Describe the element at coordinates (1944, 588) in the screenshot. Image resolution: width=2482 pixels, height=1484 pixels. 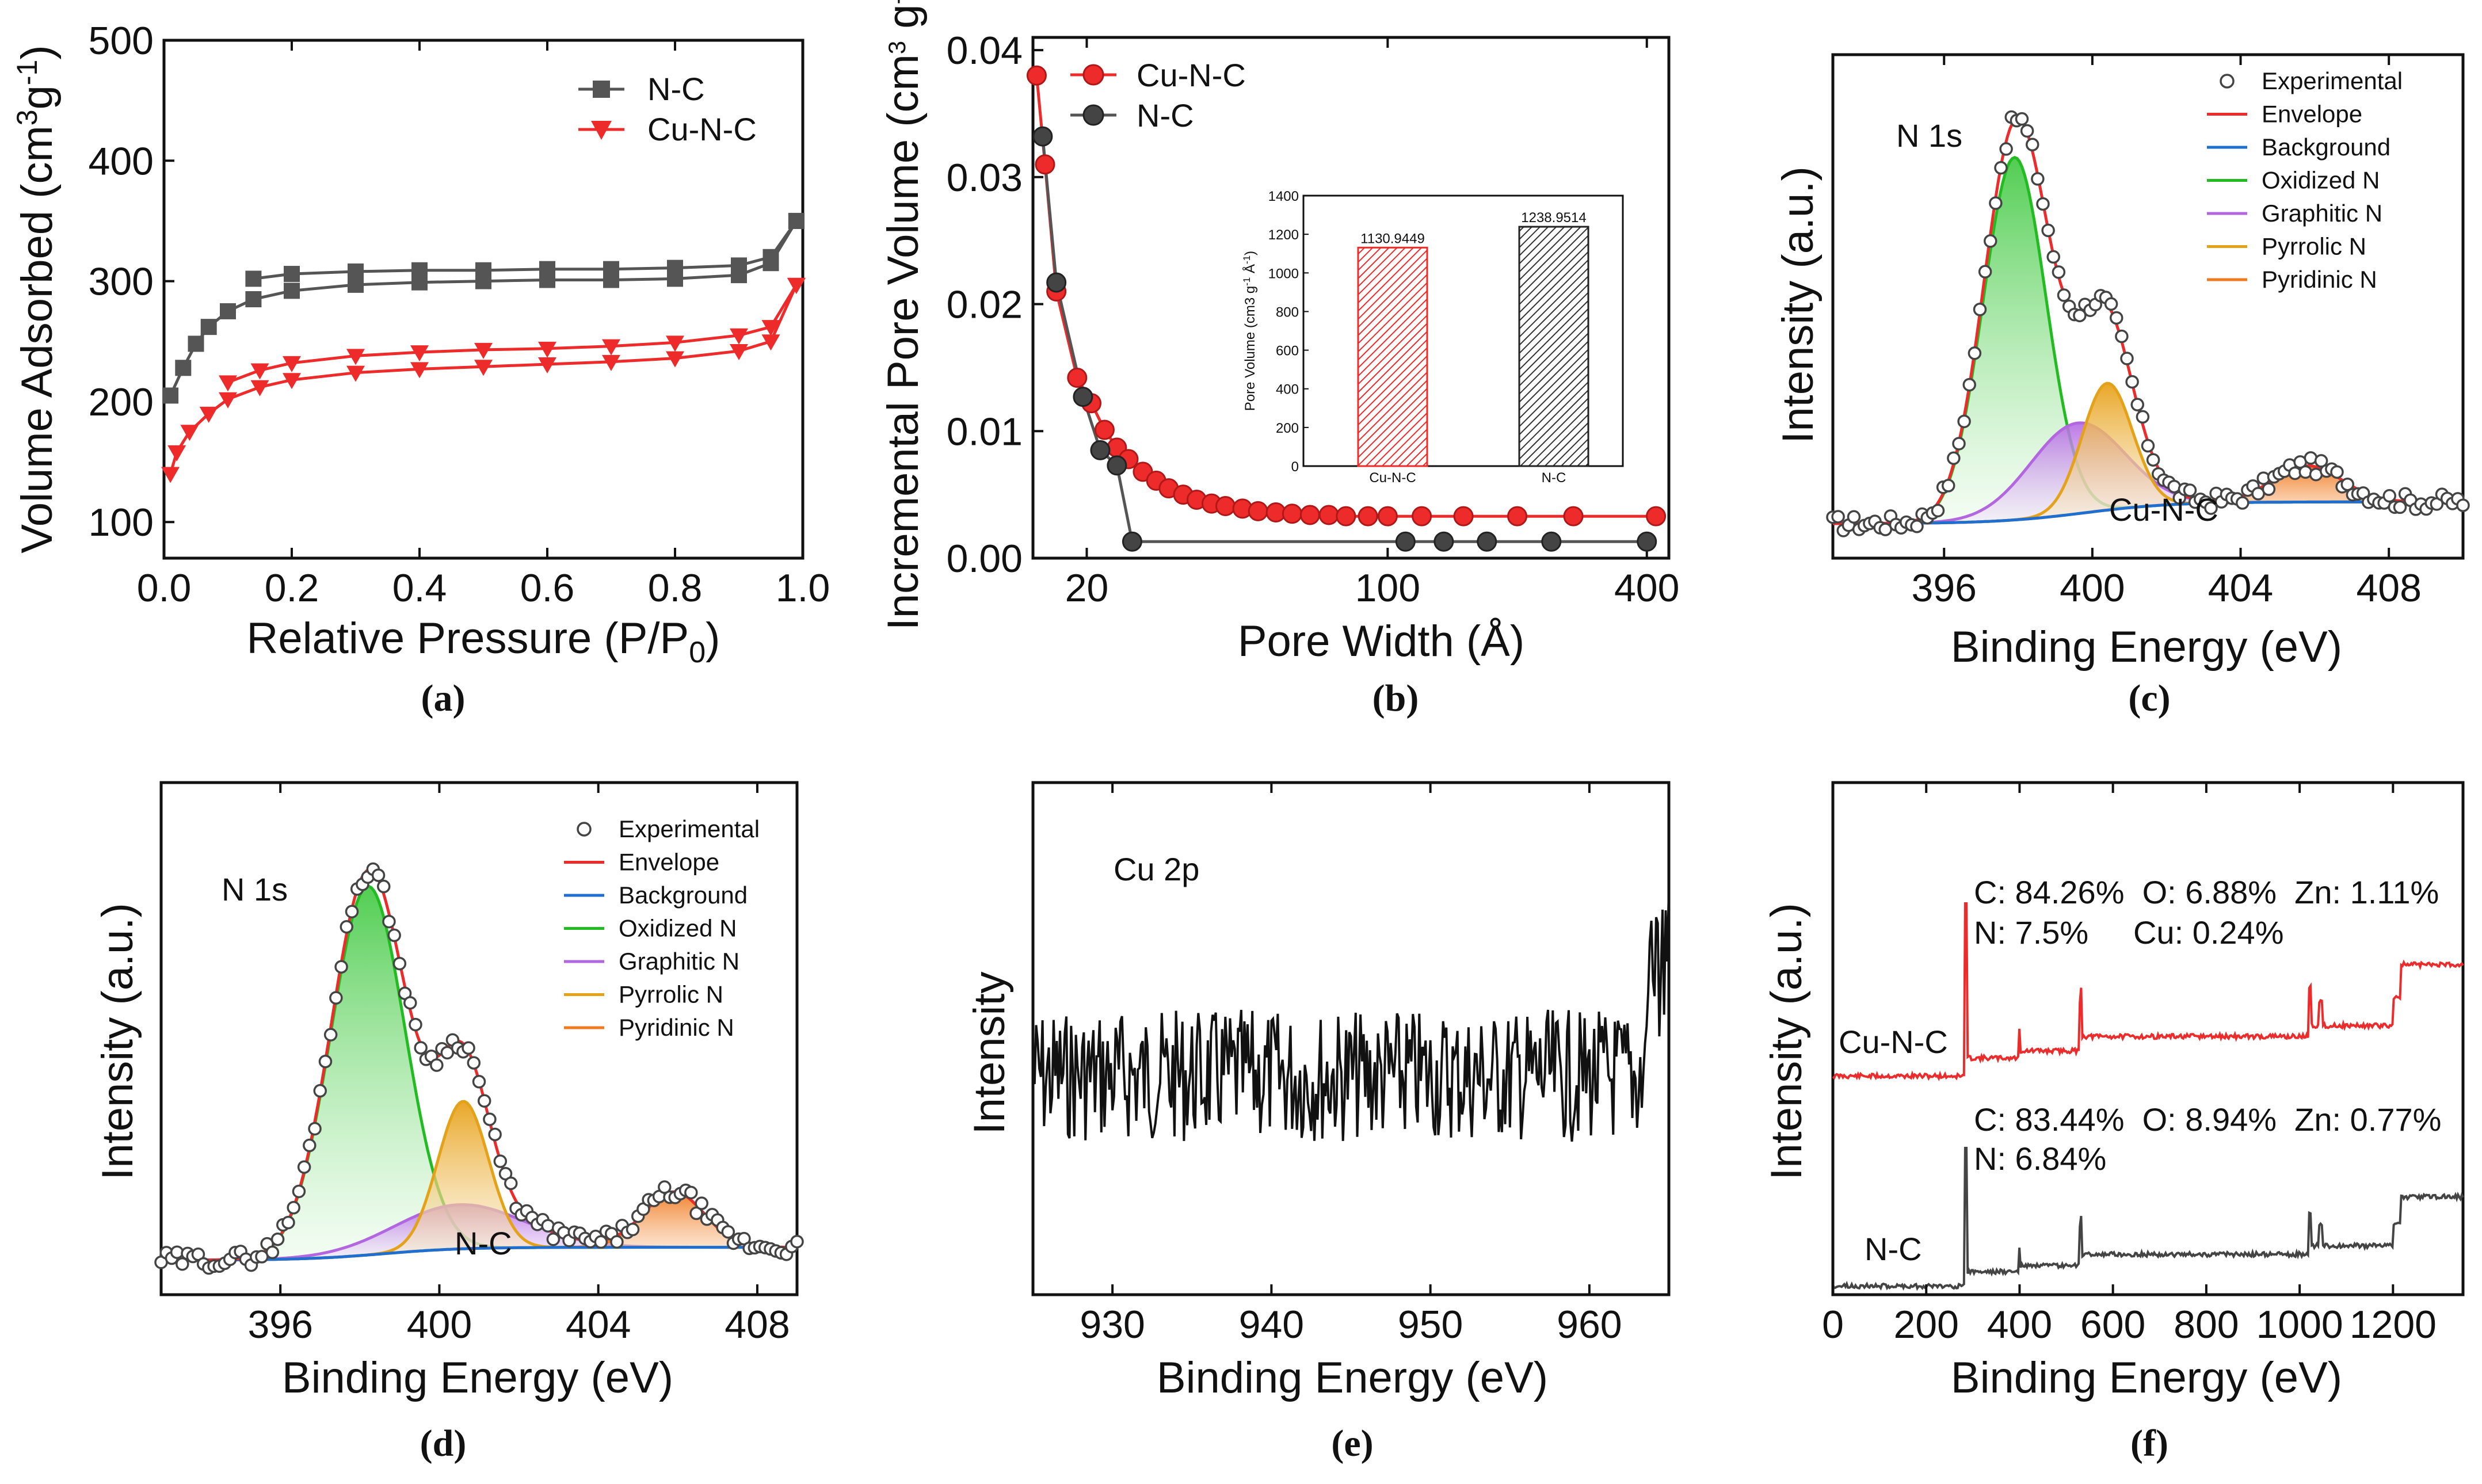
I see `x-tick-label: 396` at that location.